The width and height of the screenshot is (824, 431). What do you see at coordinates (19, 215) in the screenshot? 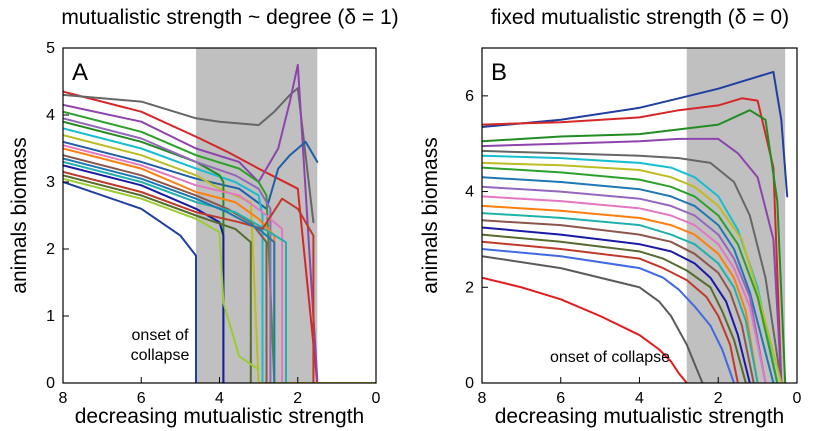
I see `panel-a-y-axis-label: animals biomass` at bounding box center [19, 215].